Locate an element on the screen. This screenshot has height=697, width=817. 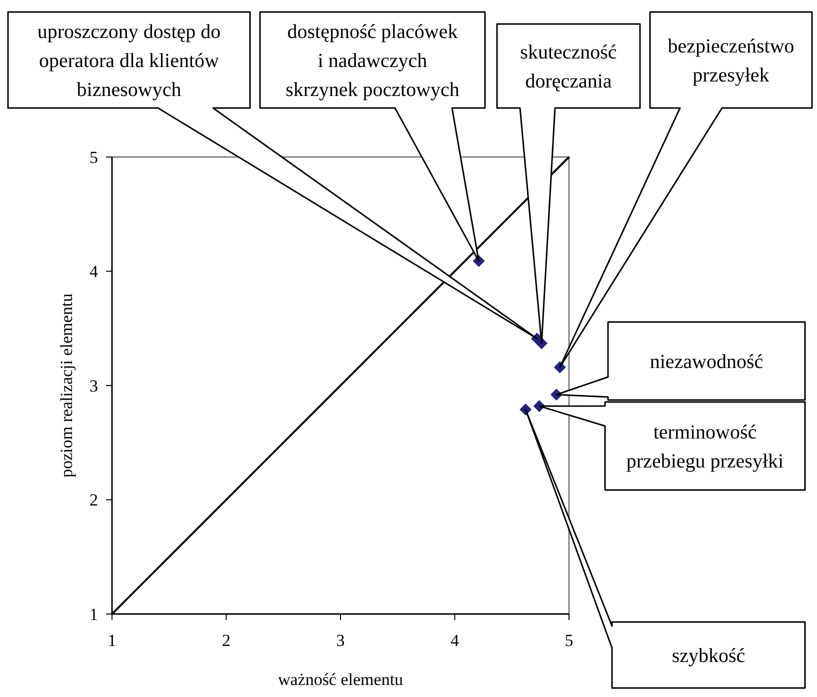
x-axis-title: ważność elementu is located at coordinates (341, 679).